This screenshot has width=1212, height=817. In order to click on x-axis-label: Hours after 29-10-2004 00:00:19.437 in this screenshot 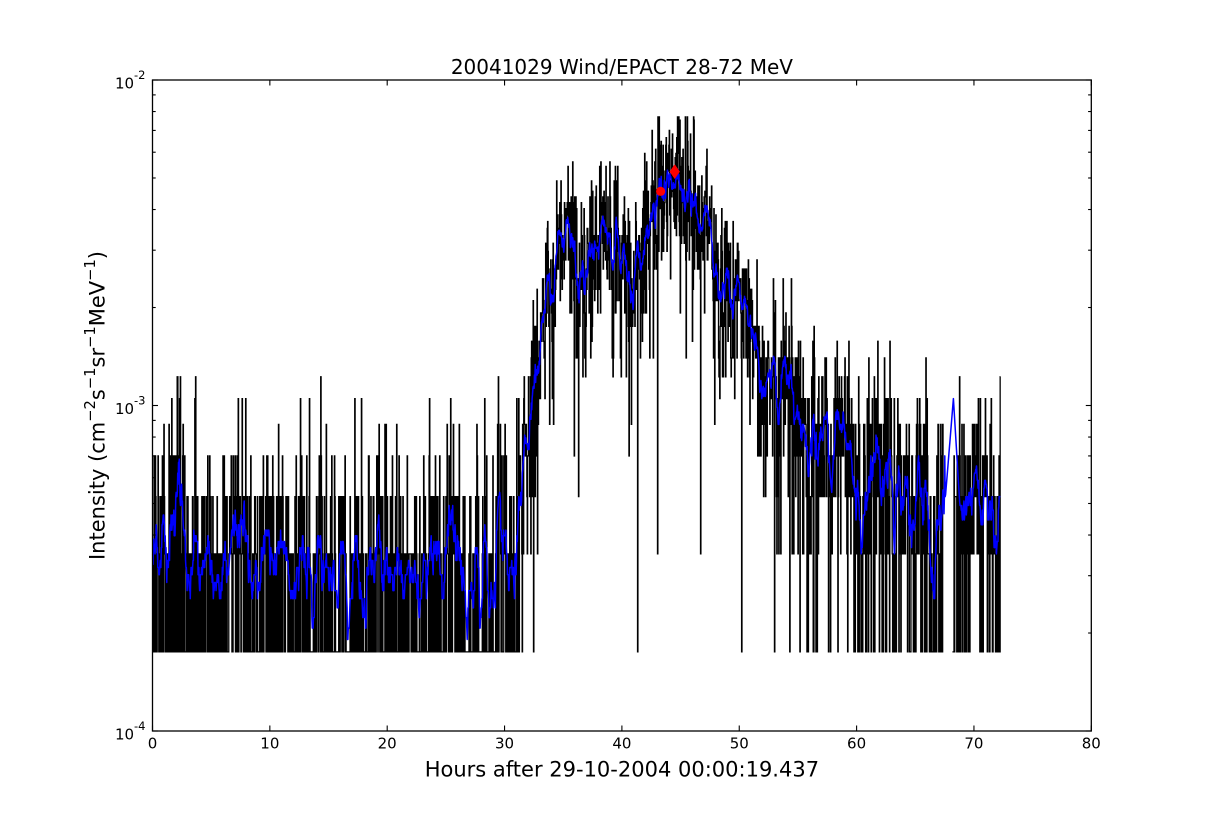, I will do `click(622, 770)`.